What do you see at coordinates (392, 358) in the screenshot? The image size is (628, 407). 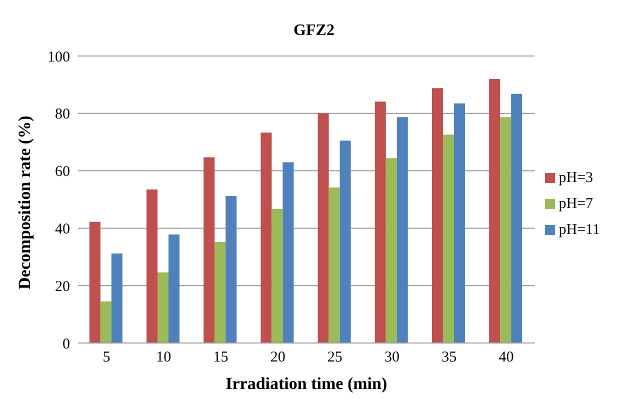 I see `x-tick-label: 30` at bounding box center [392, 358].